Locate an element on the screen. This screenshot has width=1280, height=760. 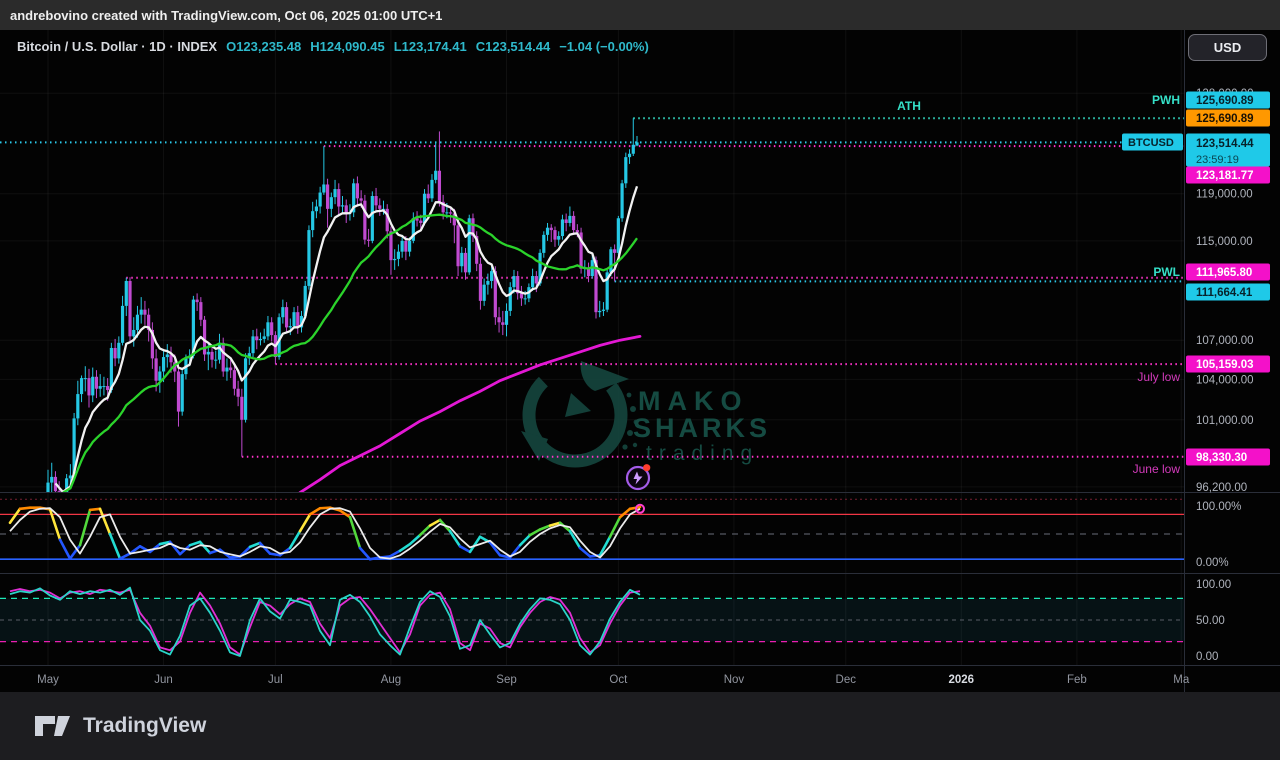
month-label: May is located at coordinates (48, 680).